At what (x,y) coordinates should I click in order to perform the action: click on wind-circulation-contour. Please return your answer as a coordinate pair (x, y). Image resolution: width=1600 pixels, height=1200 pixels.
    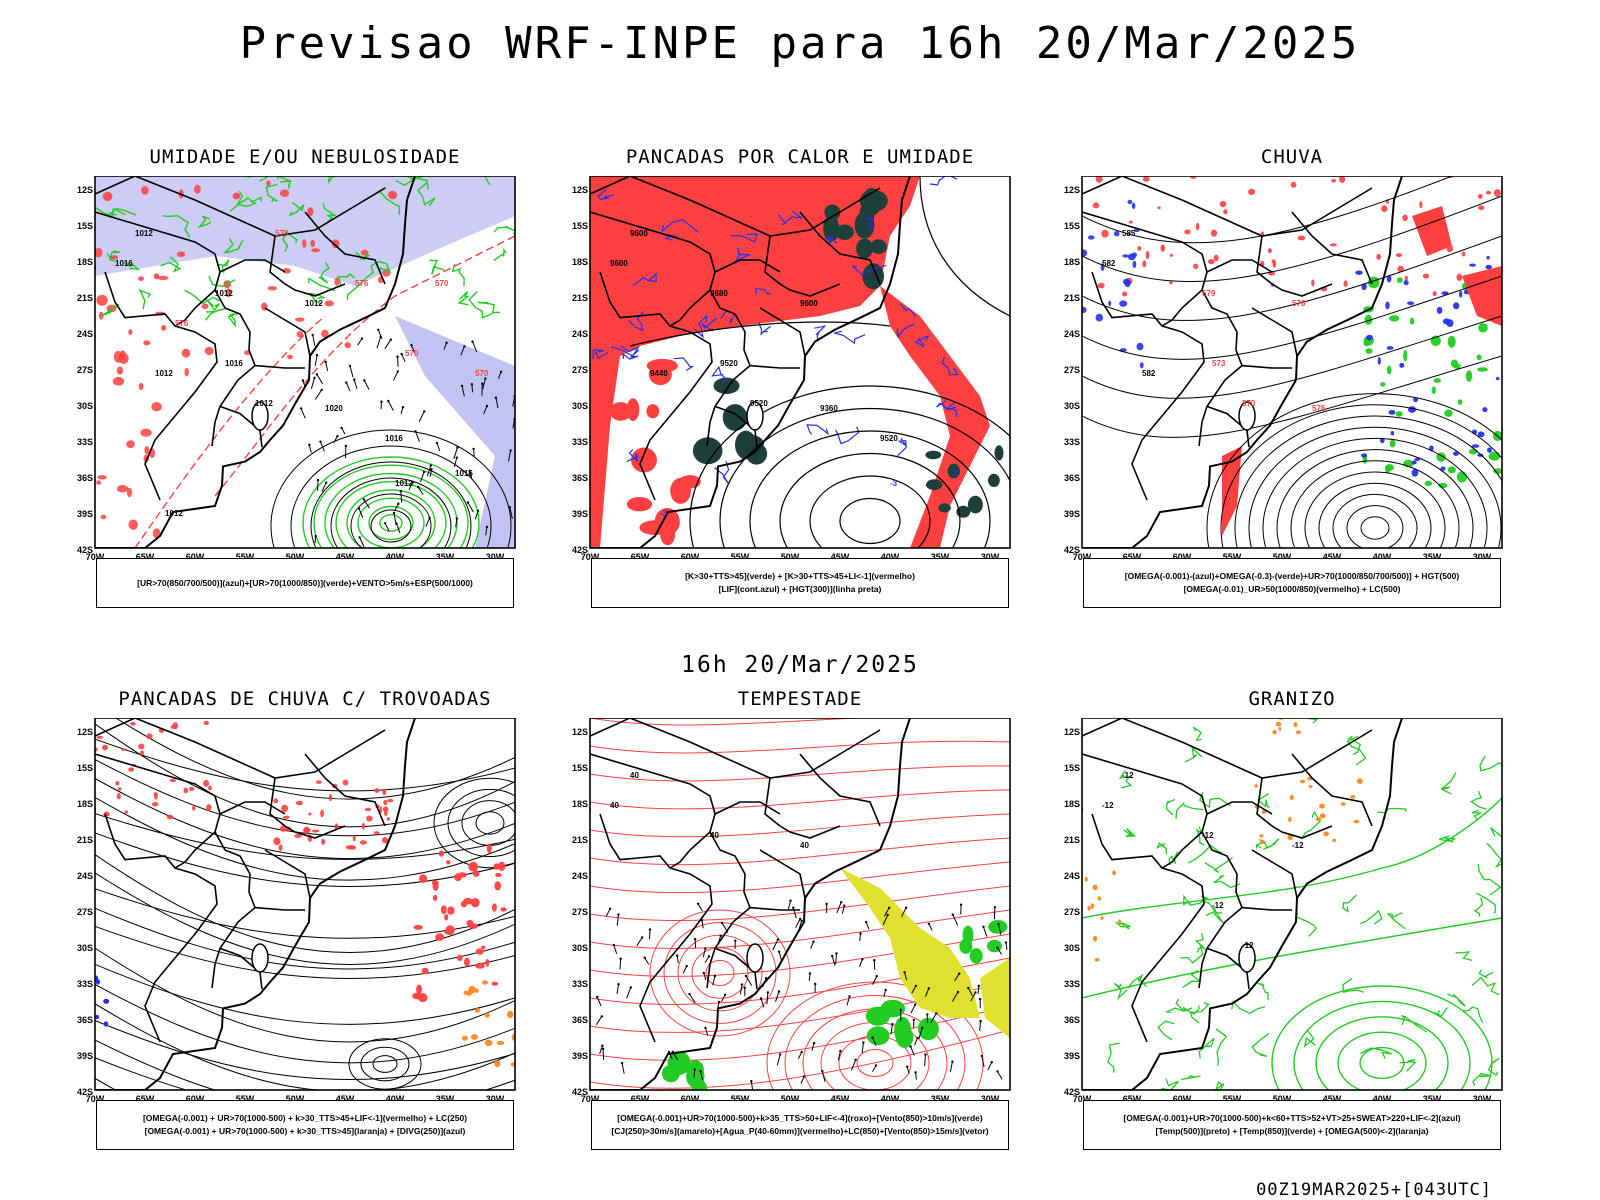
    Looking at the image, I should click on (720, 973).